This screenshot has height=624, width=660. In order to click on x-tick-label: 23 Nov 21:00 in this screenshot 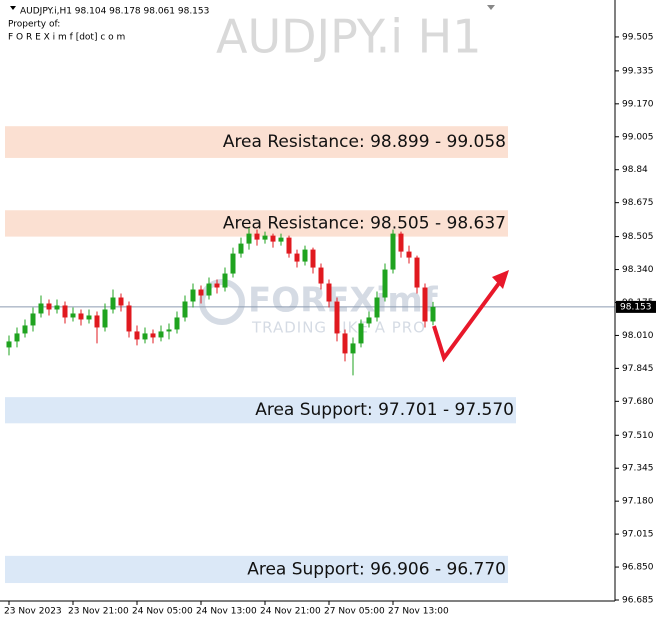, I will do `click(98, 612)`.